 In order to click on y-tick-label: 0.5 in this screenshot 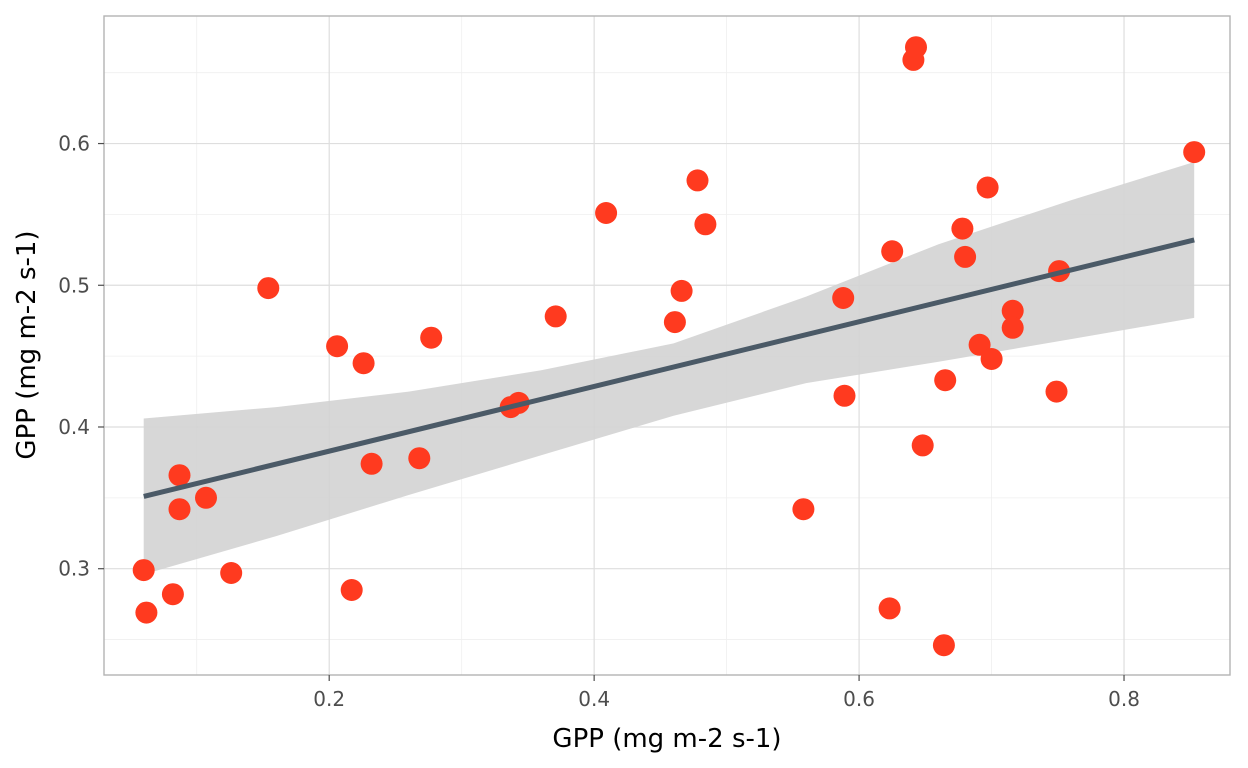, I will do `click(74, 285)`.